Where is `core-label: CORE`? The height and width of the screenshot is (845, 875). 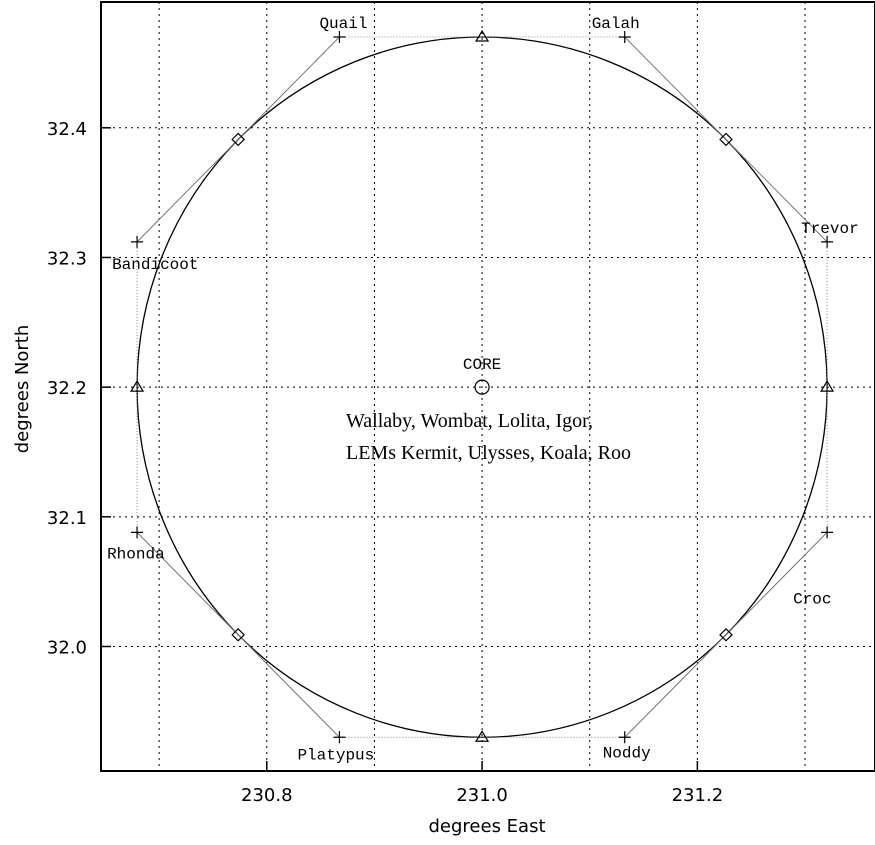 core-label: CORE is located at coordinates (482, 365).